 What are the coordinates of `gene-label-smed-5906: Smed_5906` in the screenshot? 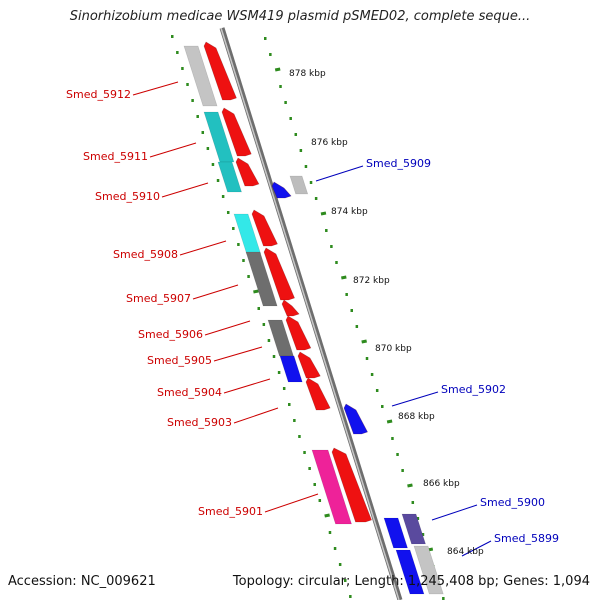 It's located at (170, 334).